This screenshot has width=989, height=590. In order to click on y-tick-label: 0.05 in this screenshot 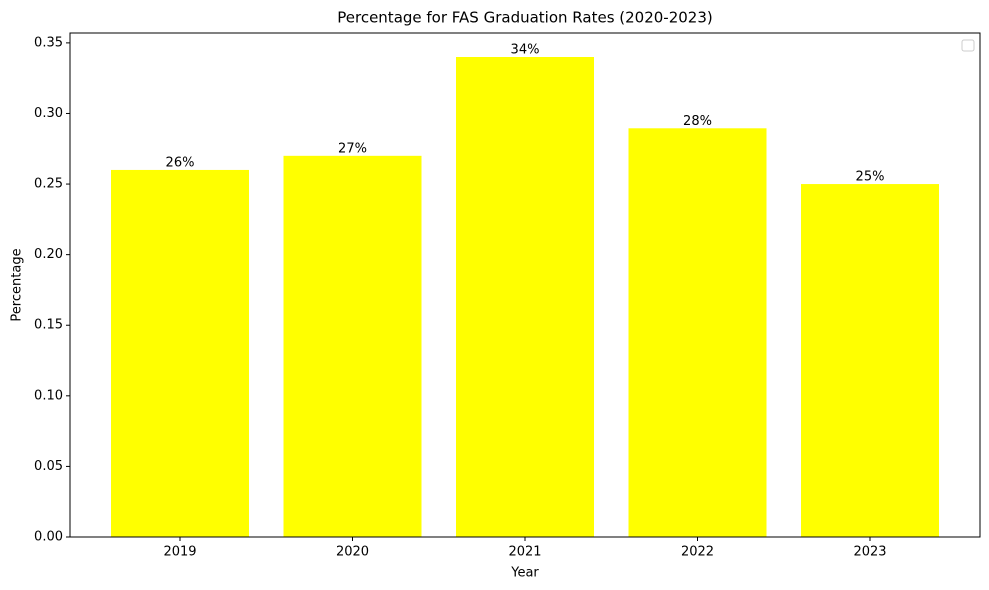, I will do `click(48, 466)`.